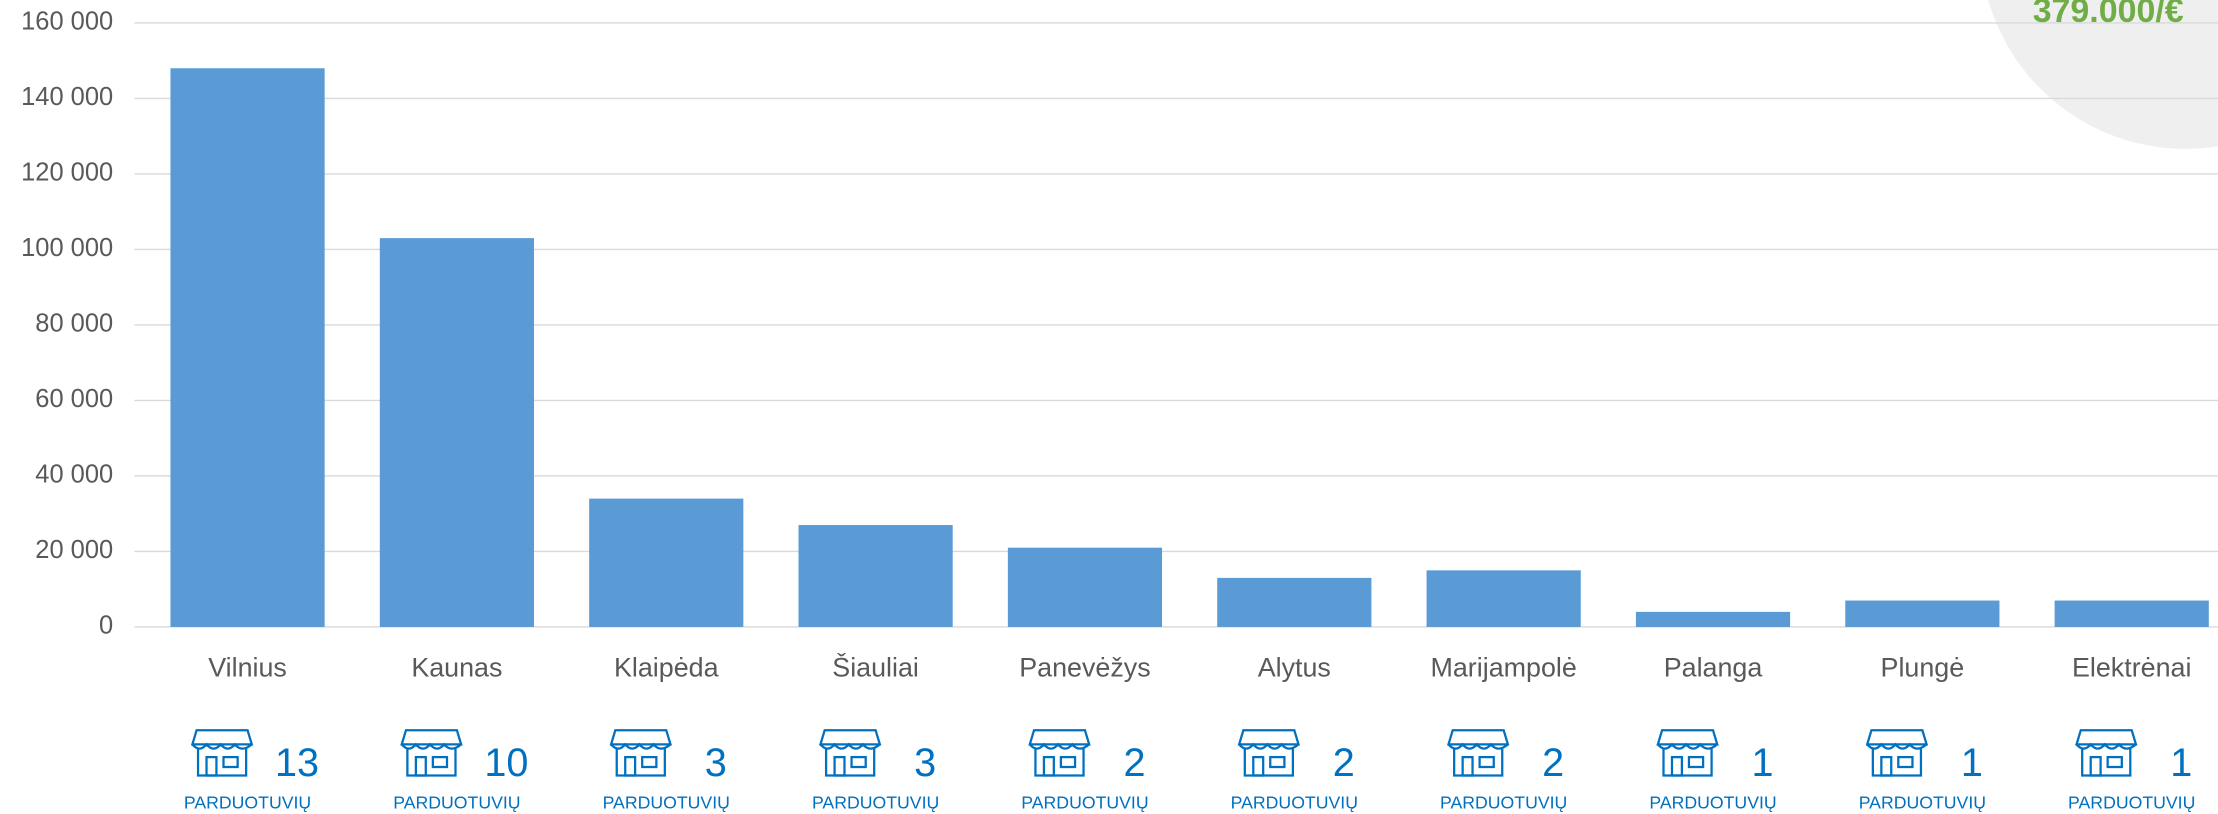 The image size is (2218, 814). What do you see at coordinates (2131, 667) in the screenshot?
I see `x-tick-label: Elektrėnai` at bounding box center [2131, 667].